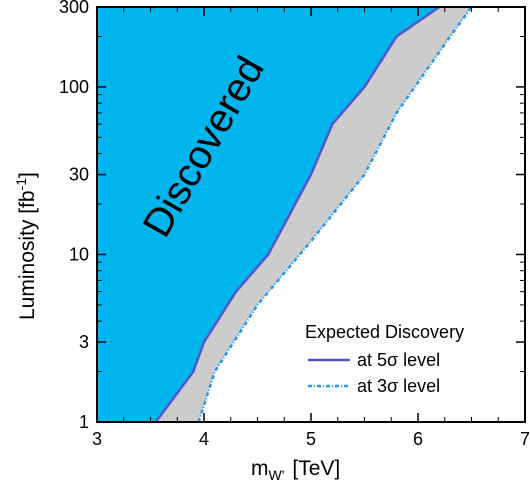  I want to click on y-tick-label: 300, so click(74, 8).